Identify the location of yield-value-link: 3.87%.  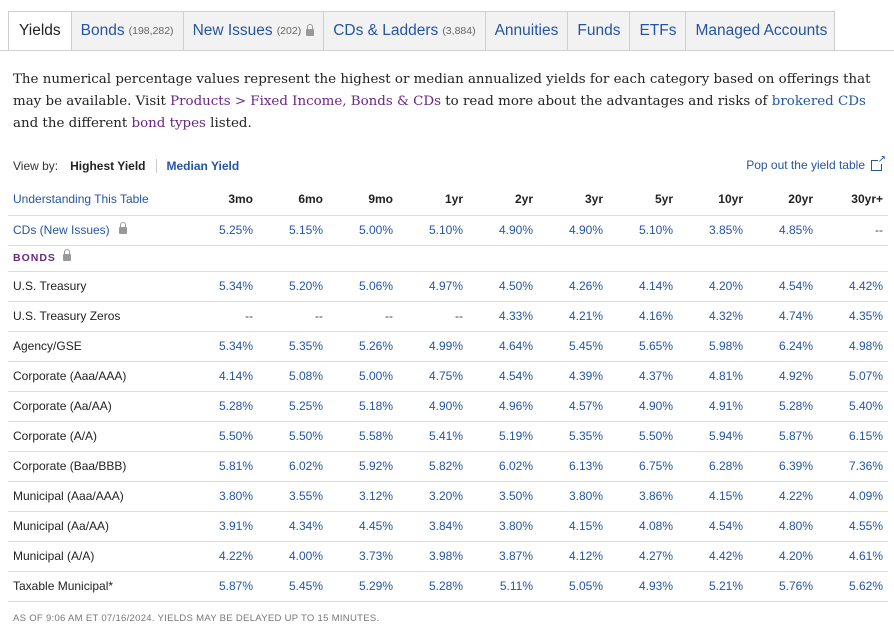
(503, 556).